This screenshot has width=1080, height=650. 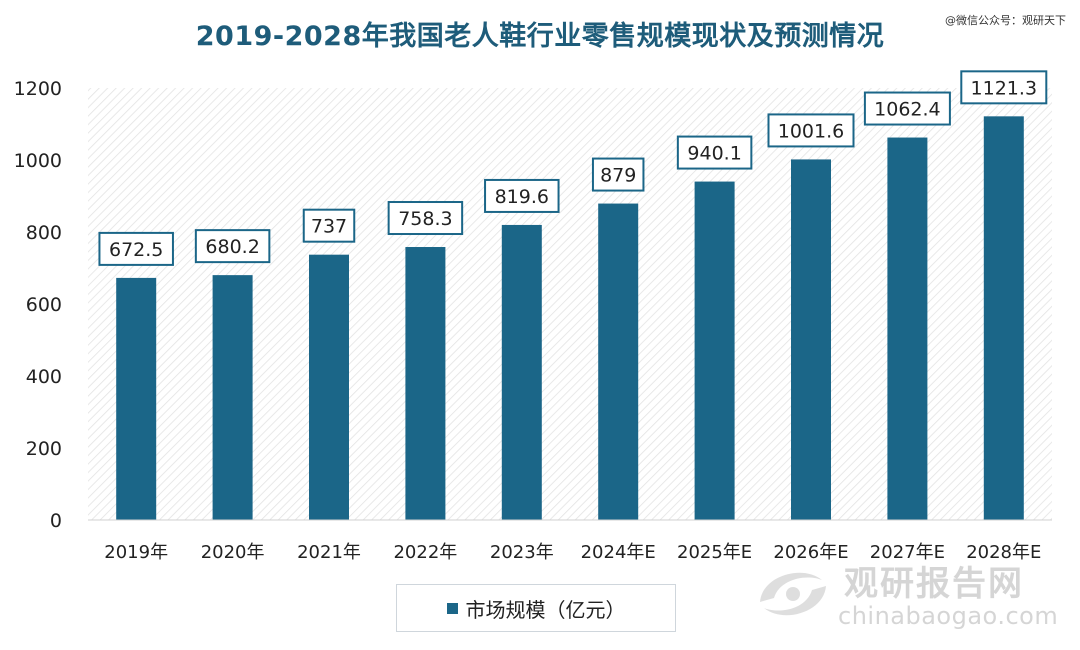 I want to click on legend: 市场规模（亿元）, so click(x=536, y=608).